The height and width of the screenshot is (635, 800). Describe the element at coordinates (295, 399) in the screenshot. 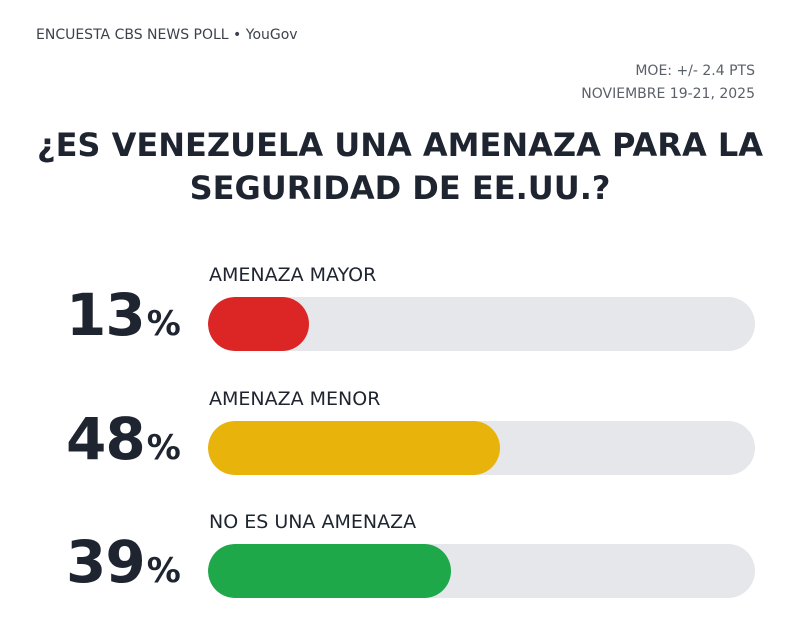

I see `bar-label: AMENAZA MENOR` at that location.